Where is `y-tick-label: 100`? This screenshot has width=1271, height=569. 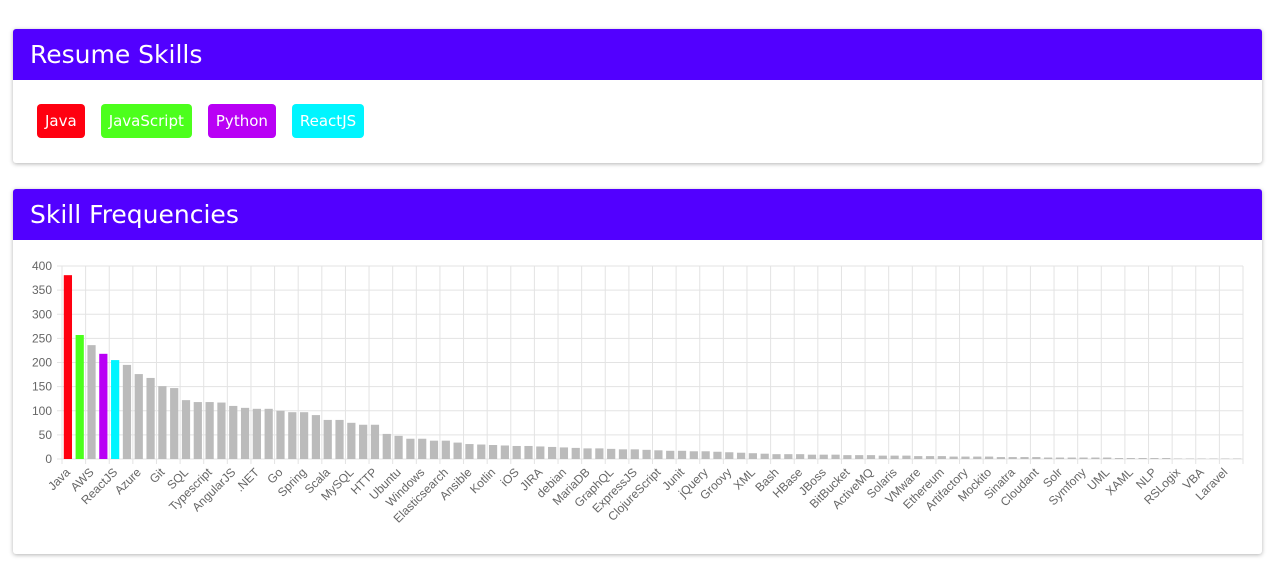 y-tick-label: 100 is located at coordinates (42, 411).